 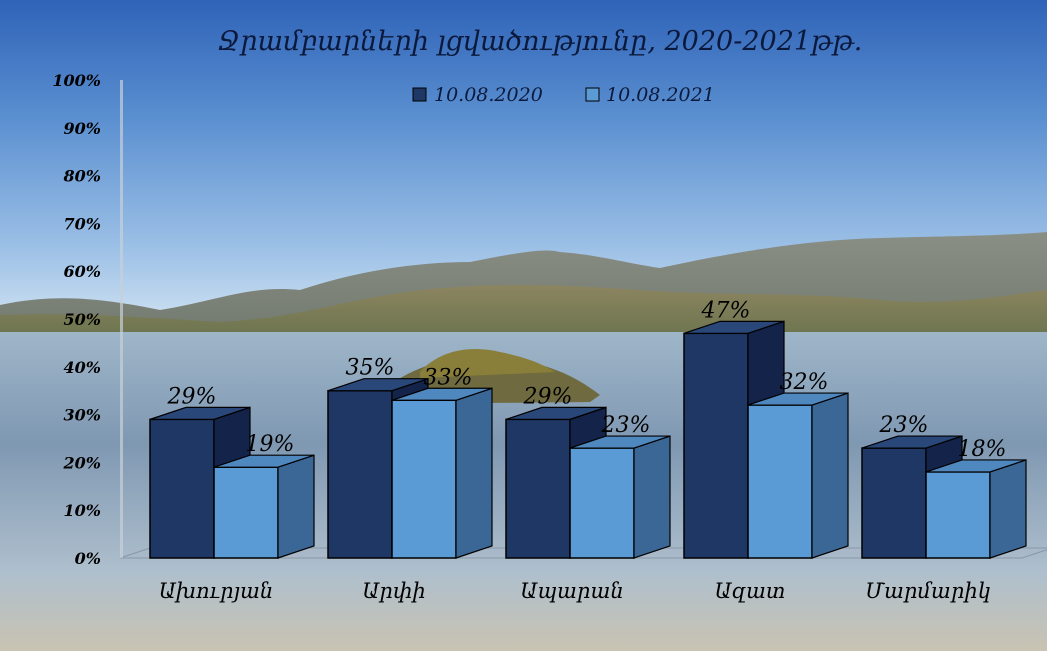 I want to click on data-label-2020-2: 35%, so click(x=370, y=368).